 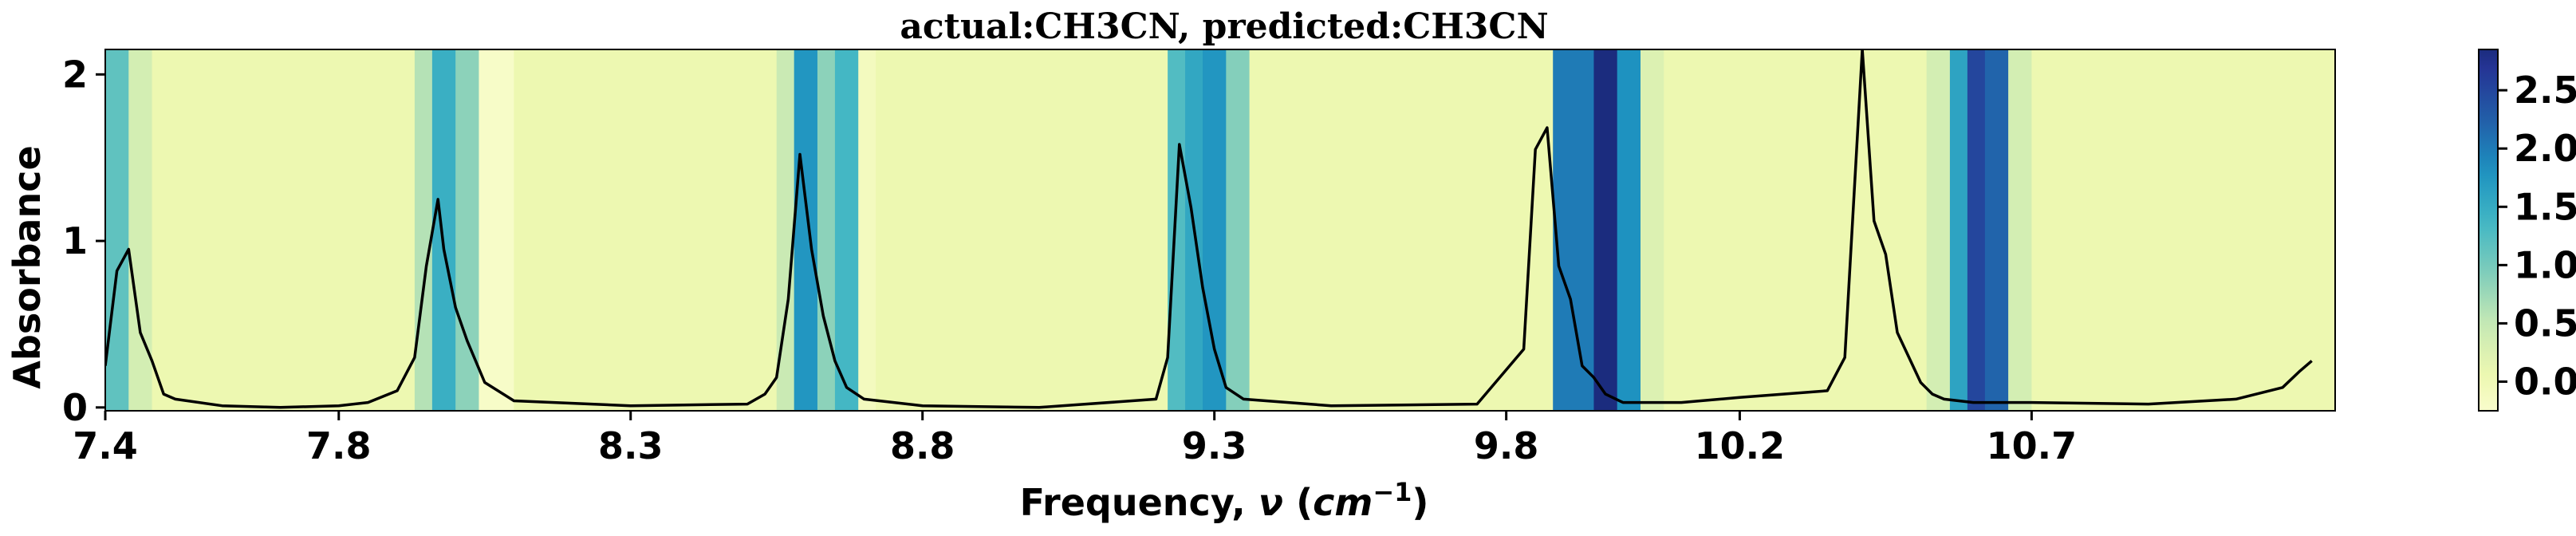 What do you see at coordinates (2545, 149) in the screenshot?
I see `colorbar-tick-label: 2.0` at bounding box center [2545, 149].